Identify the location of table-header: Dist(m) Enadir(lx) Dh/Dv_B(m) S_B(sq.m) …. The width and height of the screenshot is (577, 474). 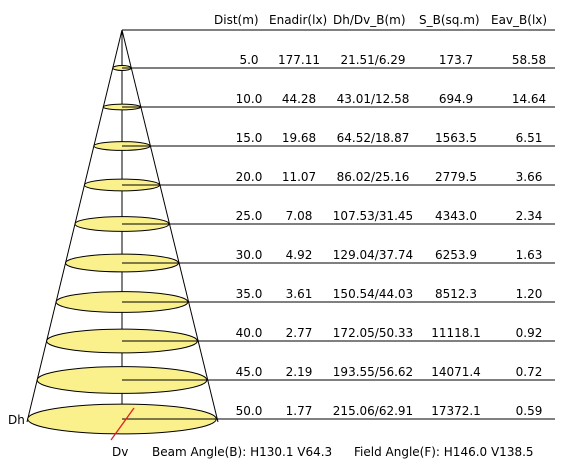
(380, 20).